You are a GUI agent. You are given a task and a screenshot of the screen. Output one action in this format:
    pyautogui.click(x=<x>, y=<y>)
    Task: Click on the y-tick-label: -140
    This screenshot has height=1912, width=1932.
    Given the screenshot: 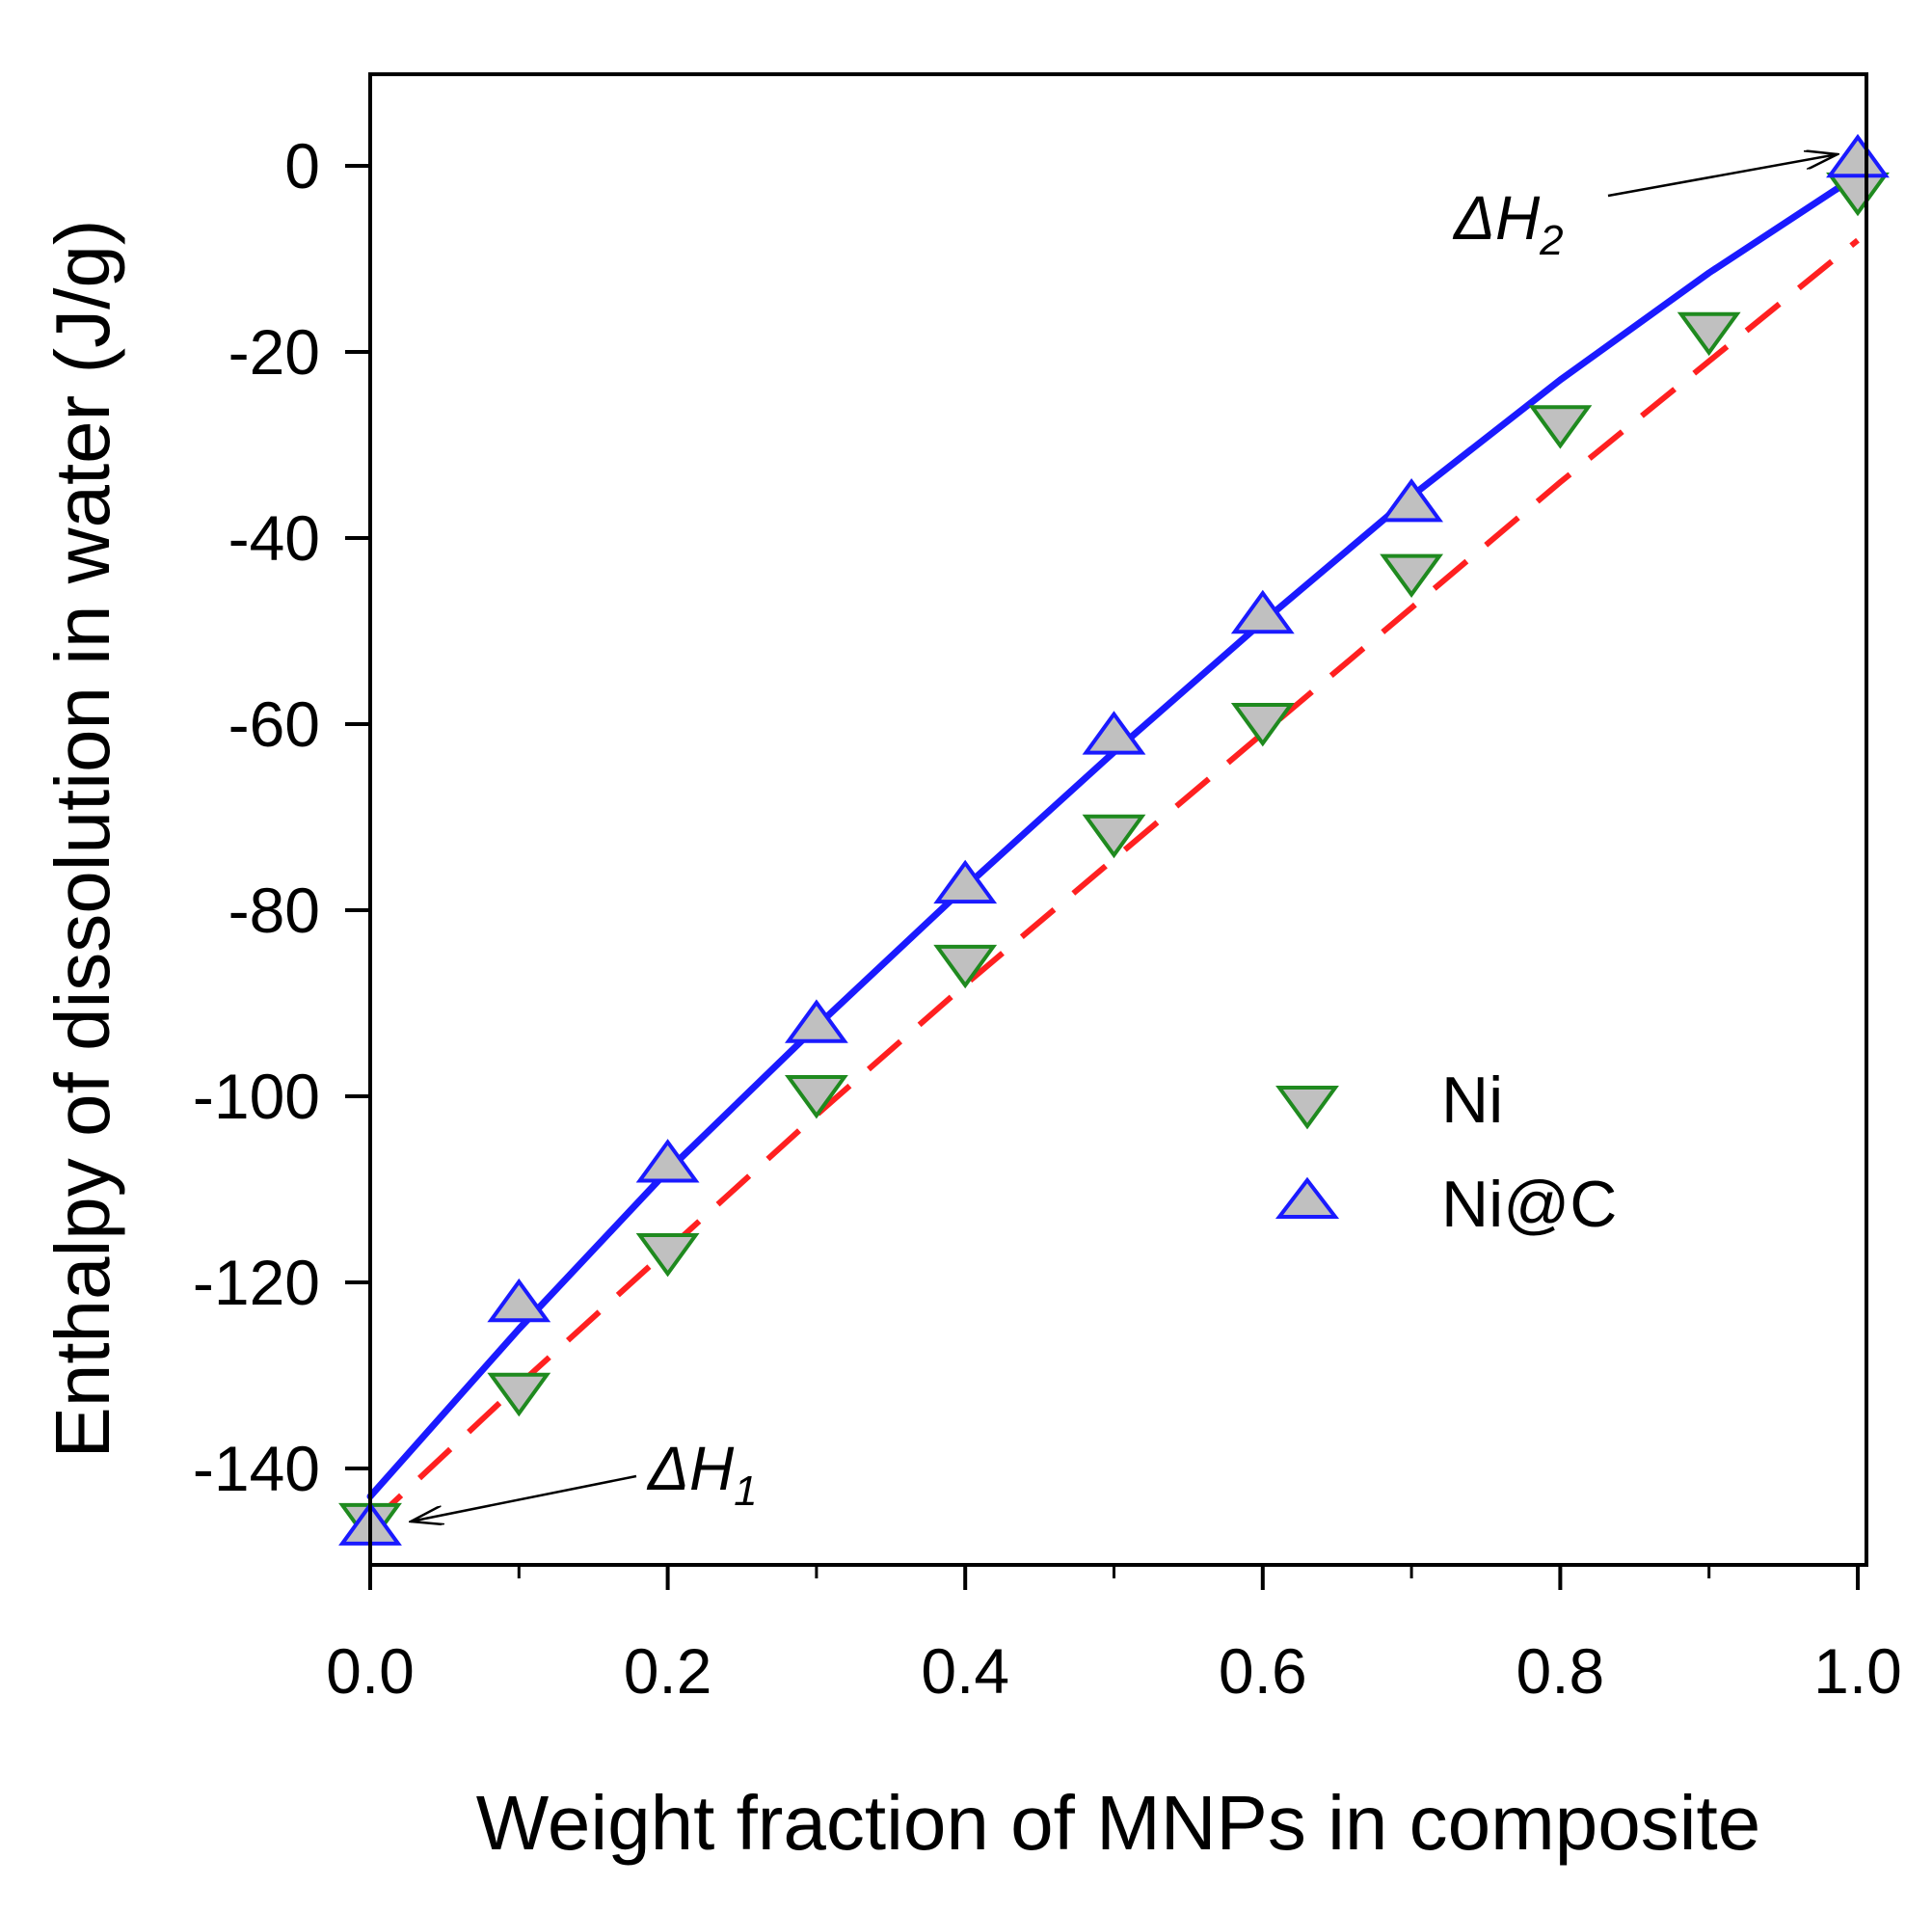 What is the action you would take?
    pyautogui.click(x=256, y=1469)
    